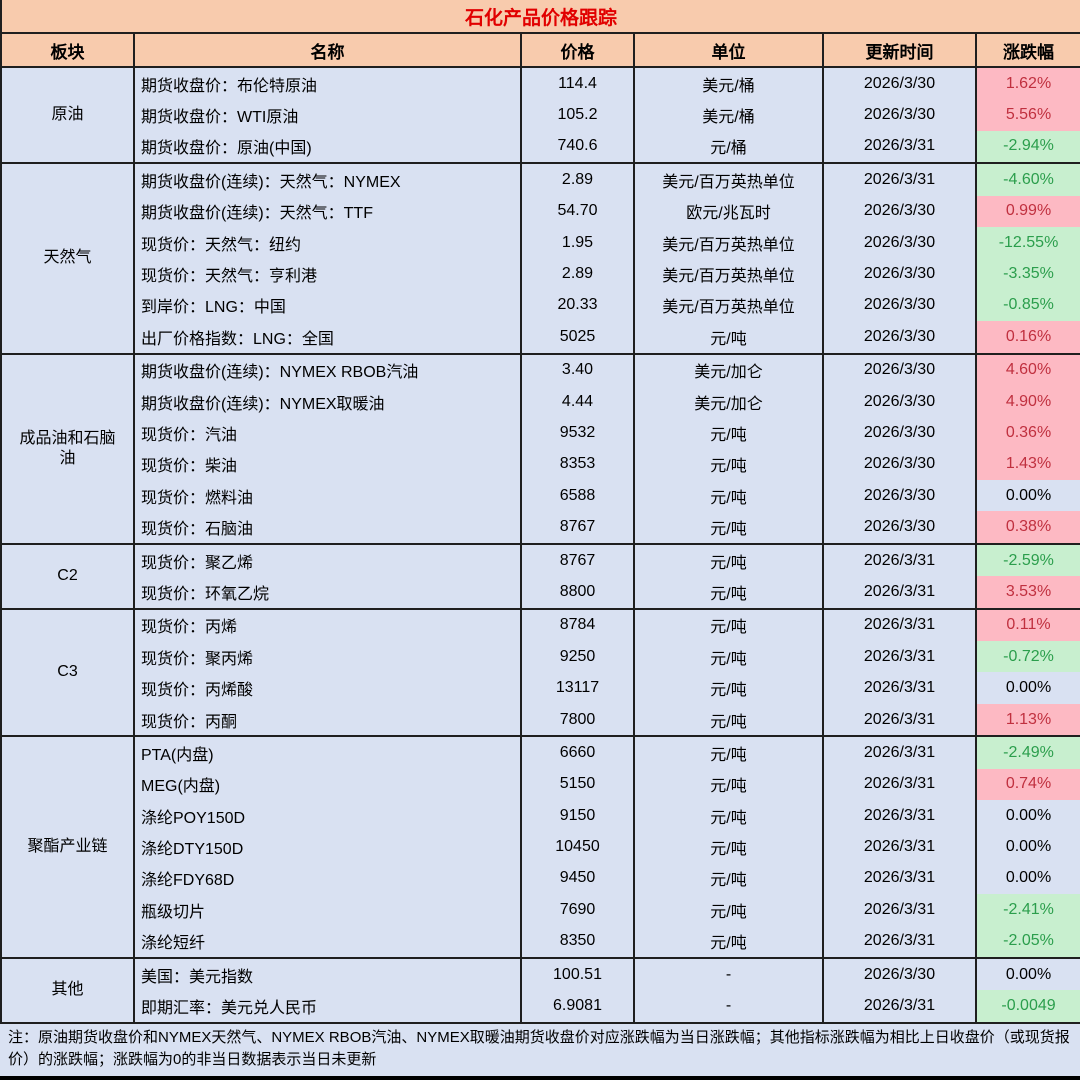 This screenshot has height=1080, width=1080. What do you see at coordinates (1027, 910) in the screenshot?
I see `change-cell: -2.41%` at bounding box center [1027, 910].